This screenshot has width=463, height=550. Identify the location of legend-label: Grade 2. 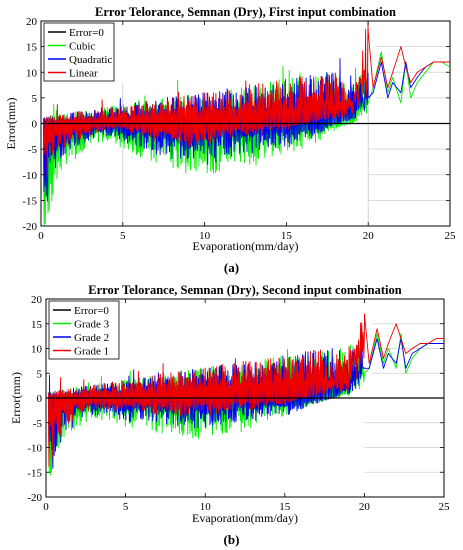
(91, 338).